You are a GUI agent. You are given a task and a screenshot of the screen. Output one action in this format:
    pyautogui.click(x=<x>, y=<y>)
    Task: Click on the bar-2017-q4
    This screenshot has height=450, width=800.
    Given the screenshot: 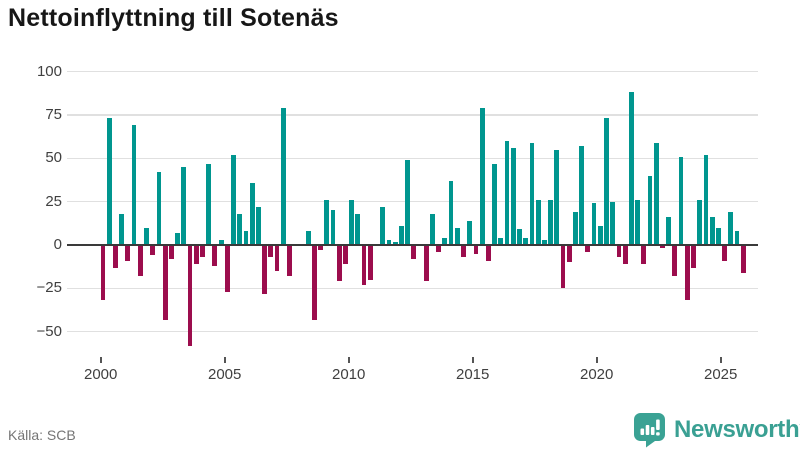 What is the action you would take?
    pyautogui.click(x=544, y=242)
    